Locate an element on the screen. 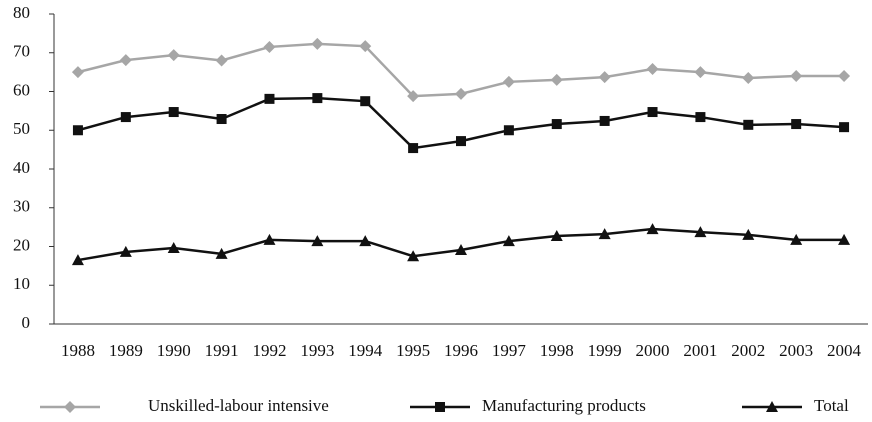 The width and height of the screenshot is (872, 422). y-tick-label: 40 is located at coordinates (21, 167).